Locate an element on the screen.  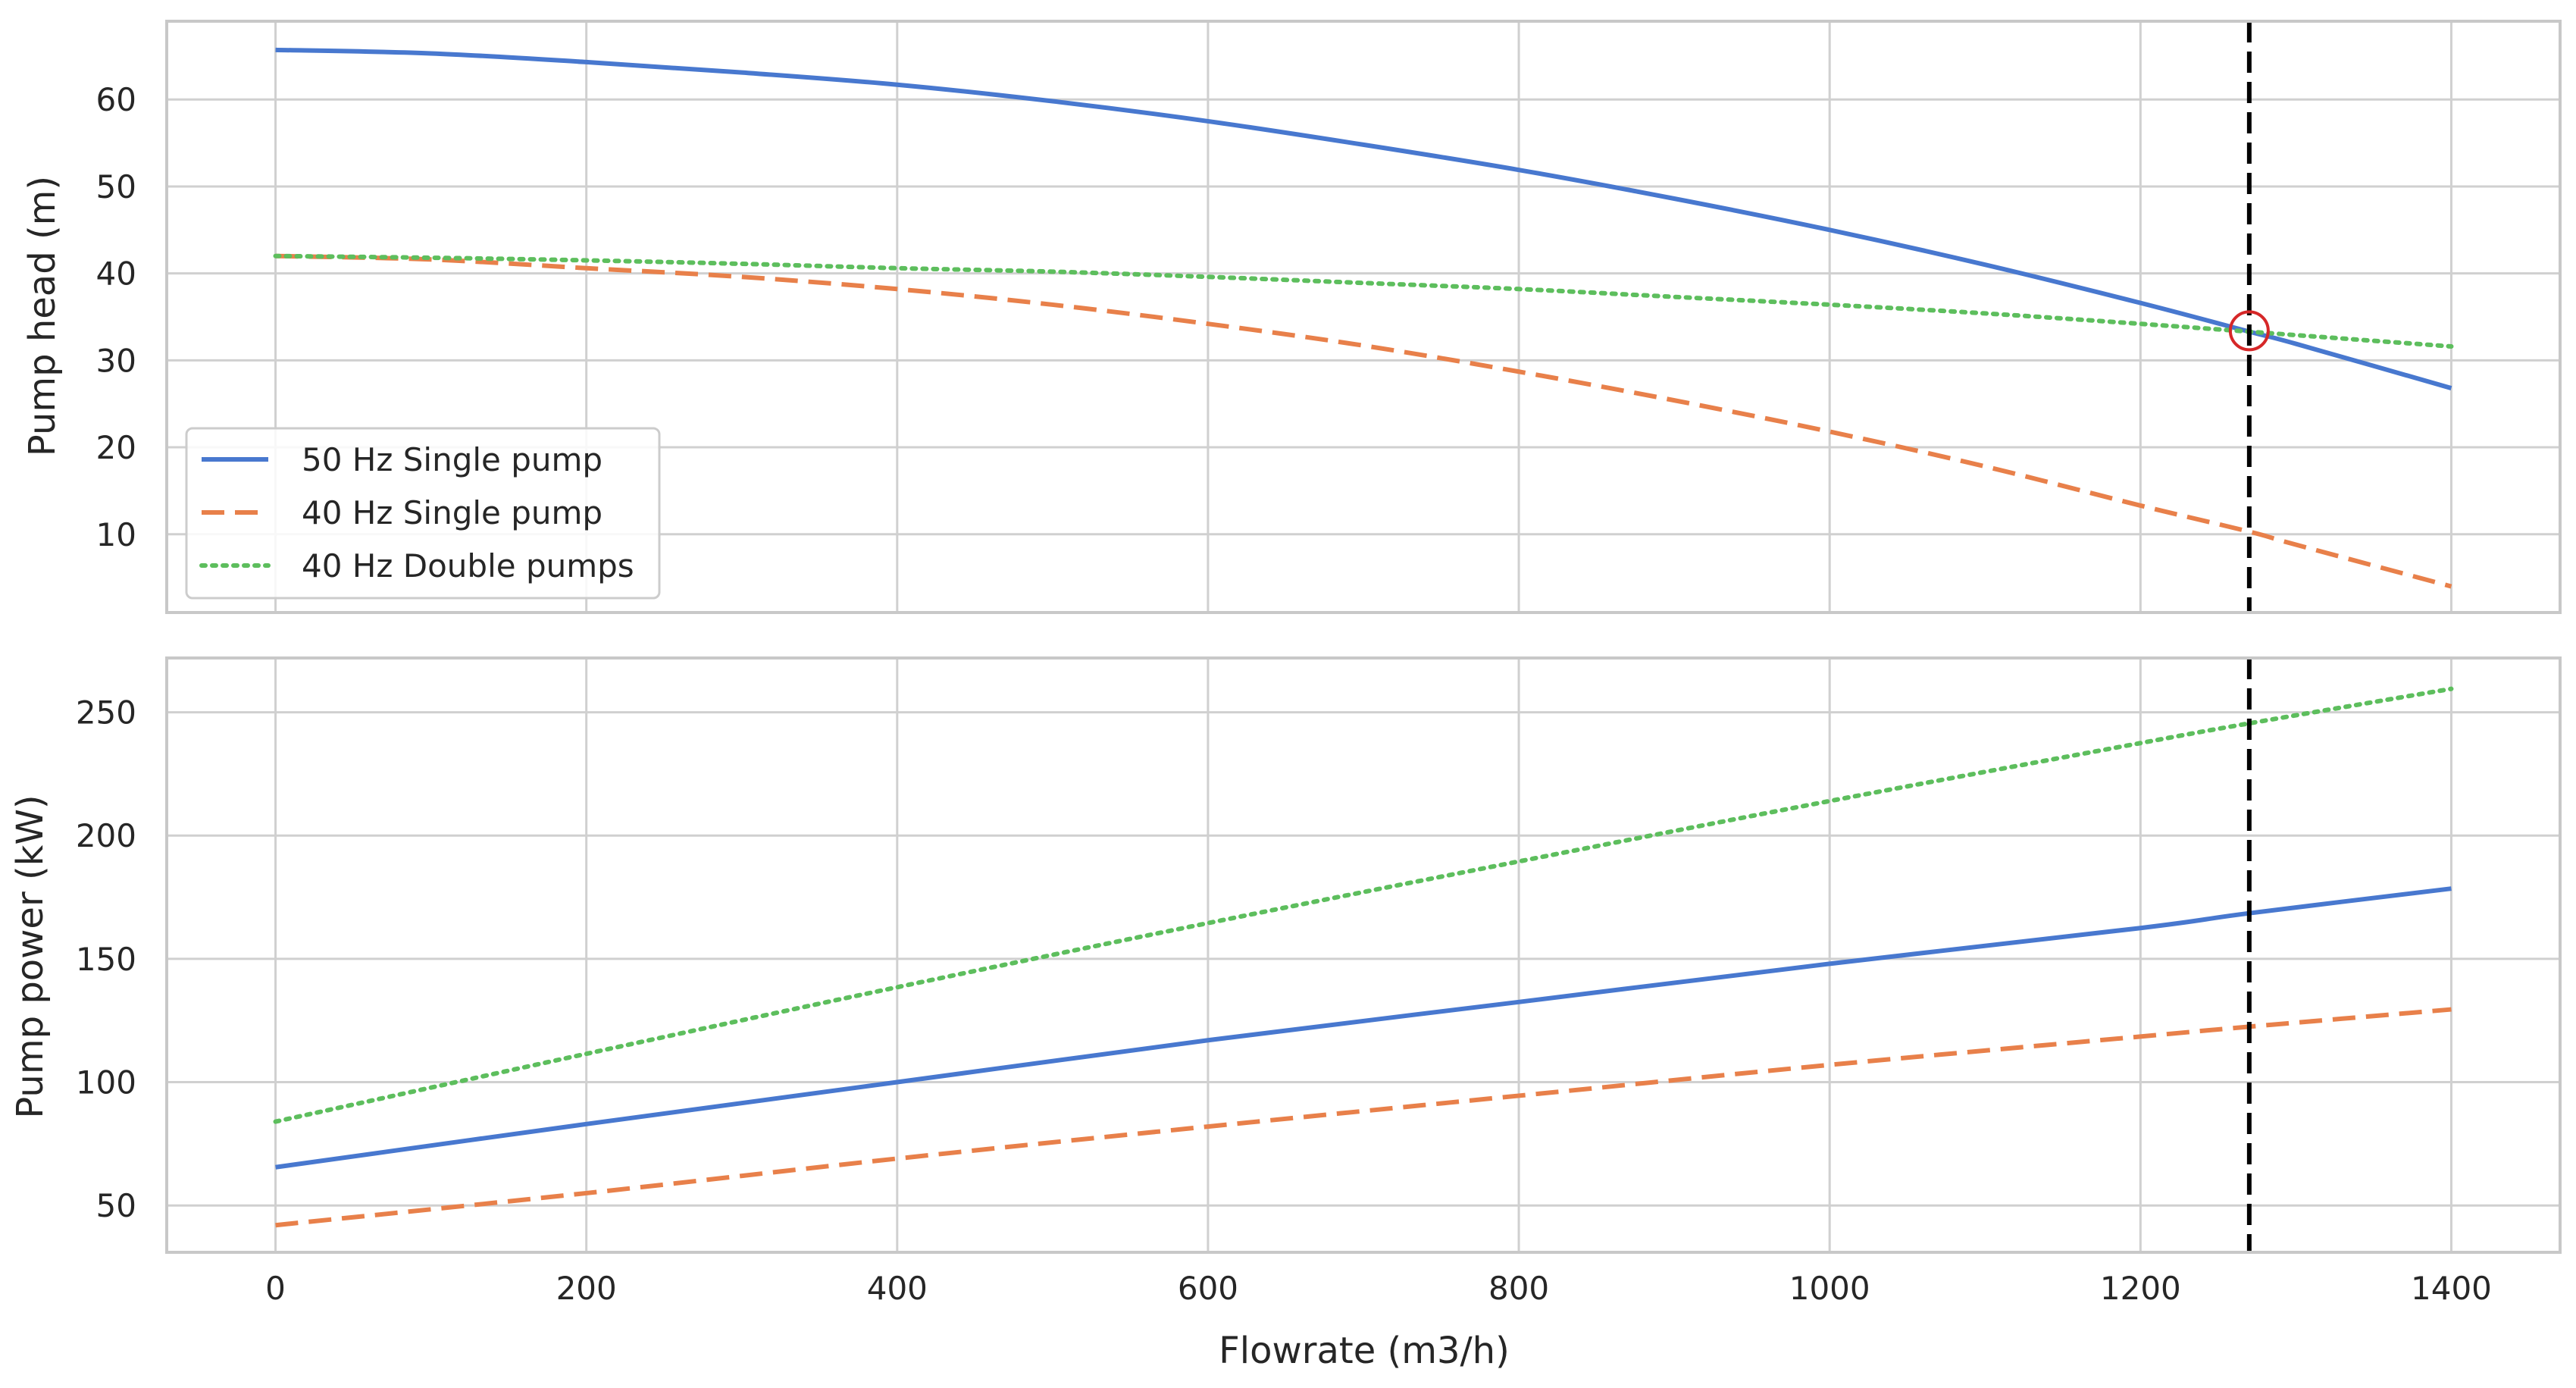
y-tick-label: 40 is located at coordinates (116, 274).